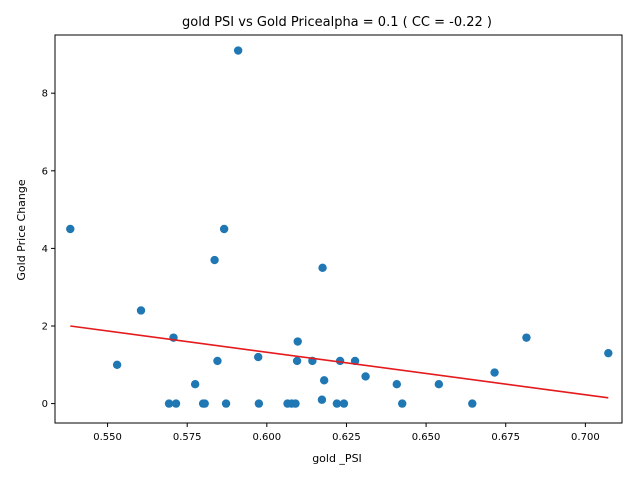 This screenshot has width=640, height=480. I want to click on x-tick-label: 0.650, so click(426, 437).